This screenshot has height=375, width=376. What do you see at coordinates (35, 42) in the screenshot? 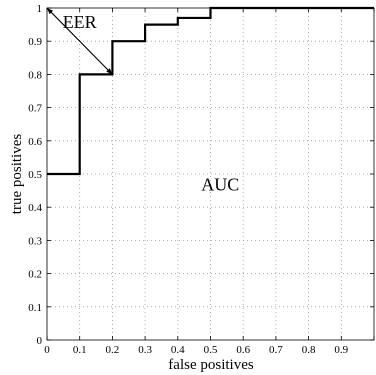
I see `y-tick-label: 0.9` at bounding box center [35, 42].